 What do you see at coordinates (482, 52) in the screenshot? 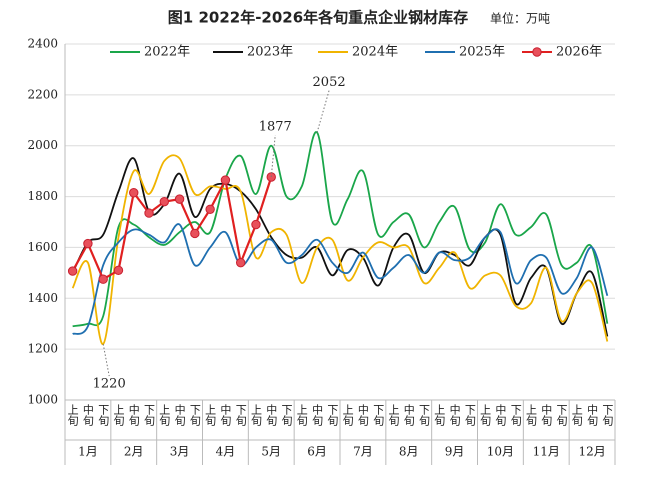
I see `legend-label: 2025年` at bounding box center [482, 52].